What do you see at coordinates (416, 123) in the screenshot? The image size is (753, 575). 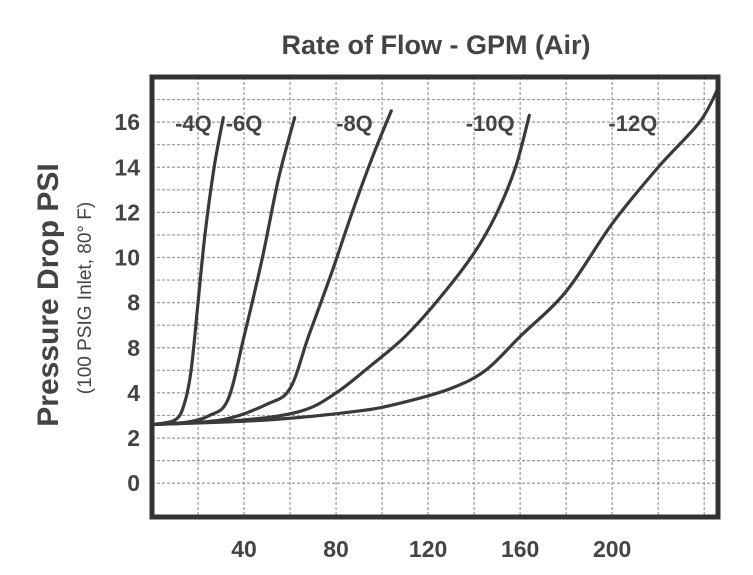 I see `series-labels: -4Q -6Q -8Q -10Q -12Q` at bounding box center [416, 123].